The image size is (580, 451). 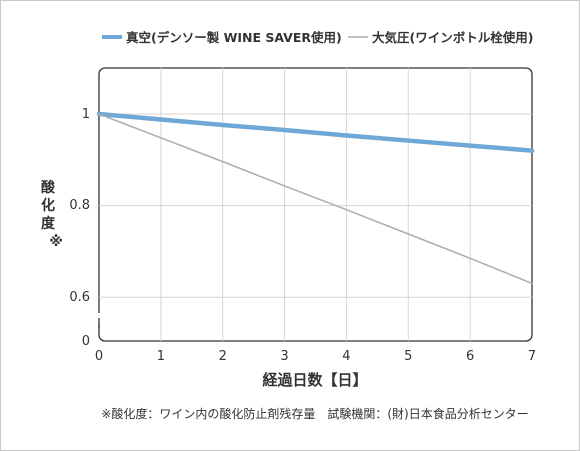 I want to click on y-tick-label-0.8: 0.8, so click(x=79, y=205).